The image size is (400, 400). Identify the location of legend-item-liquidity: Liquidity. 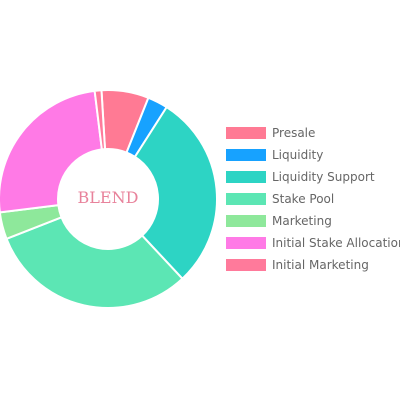
(312, 155).